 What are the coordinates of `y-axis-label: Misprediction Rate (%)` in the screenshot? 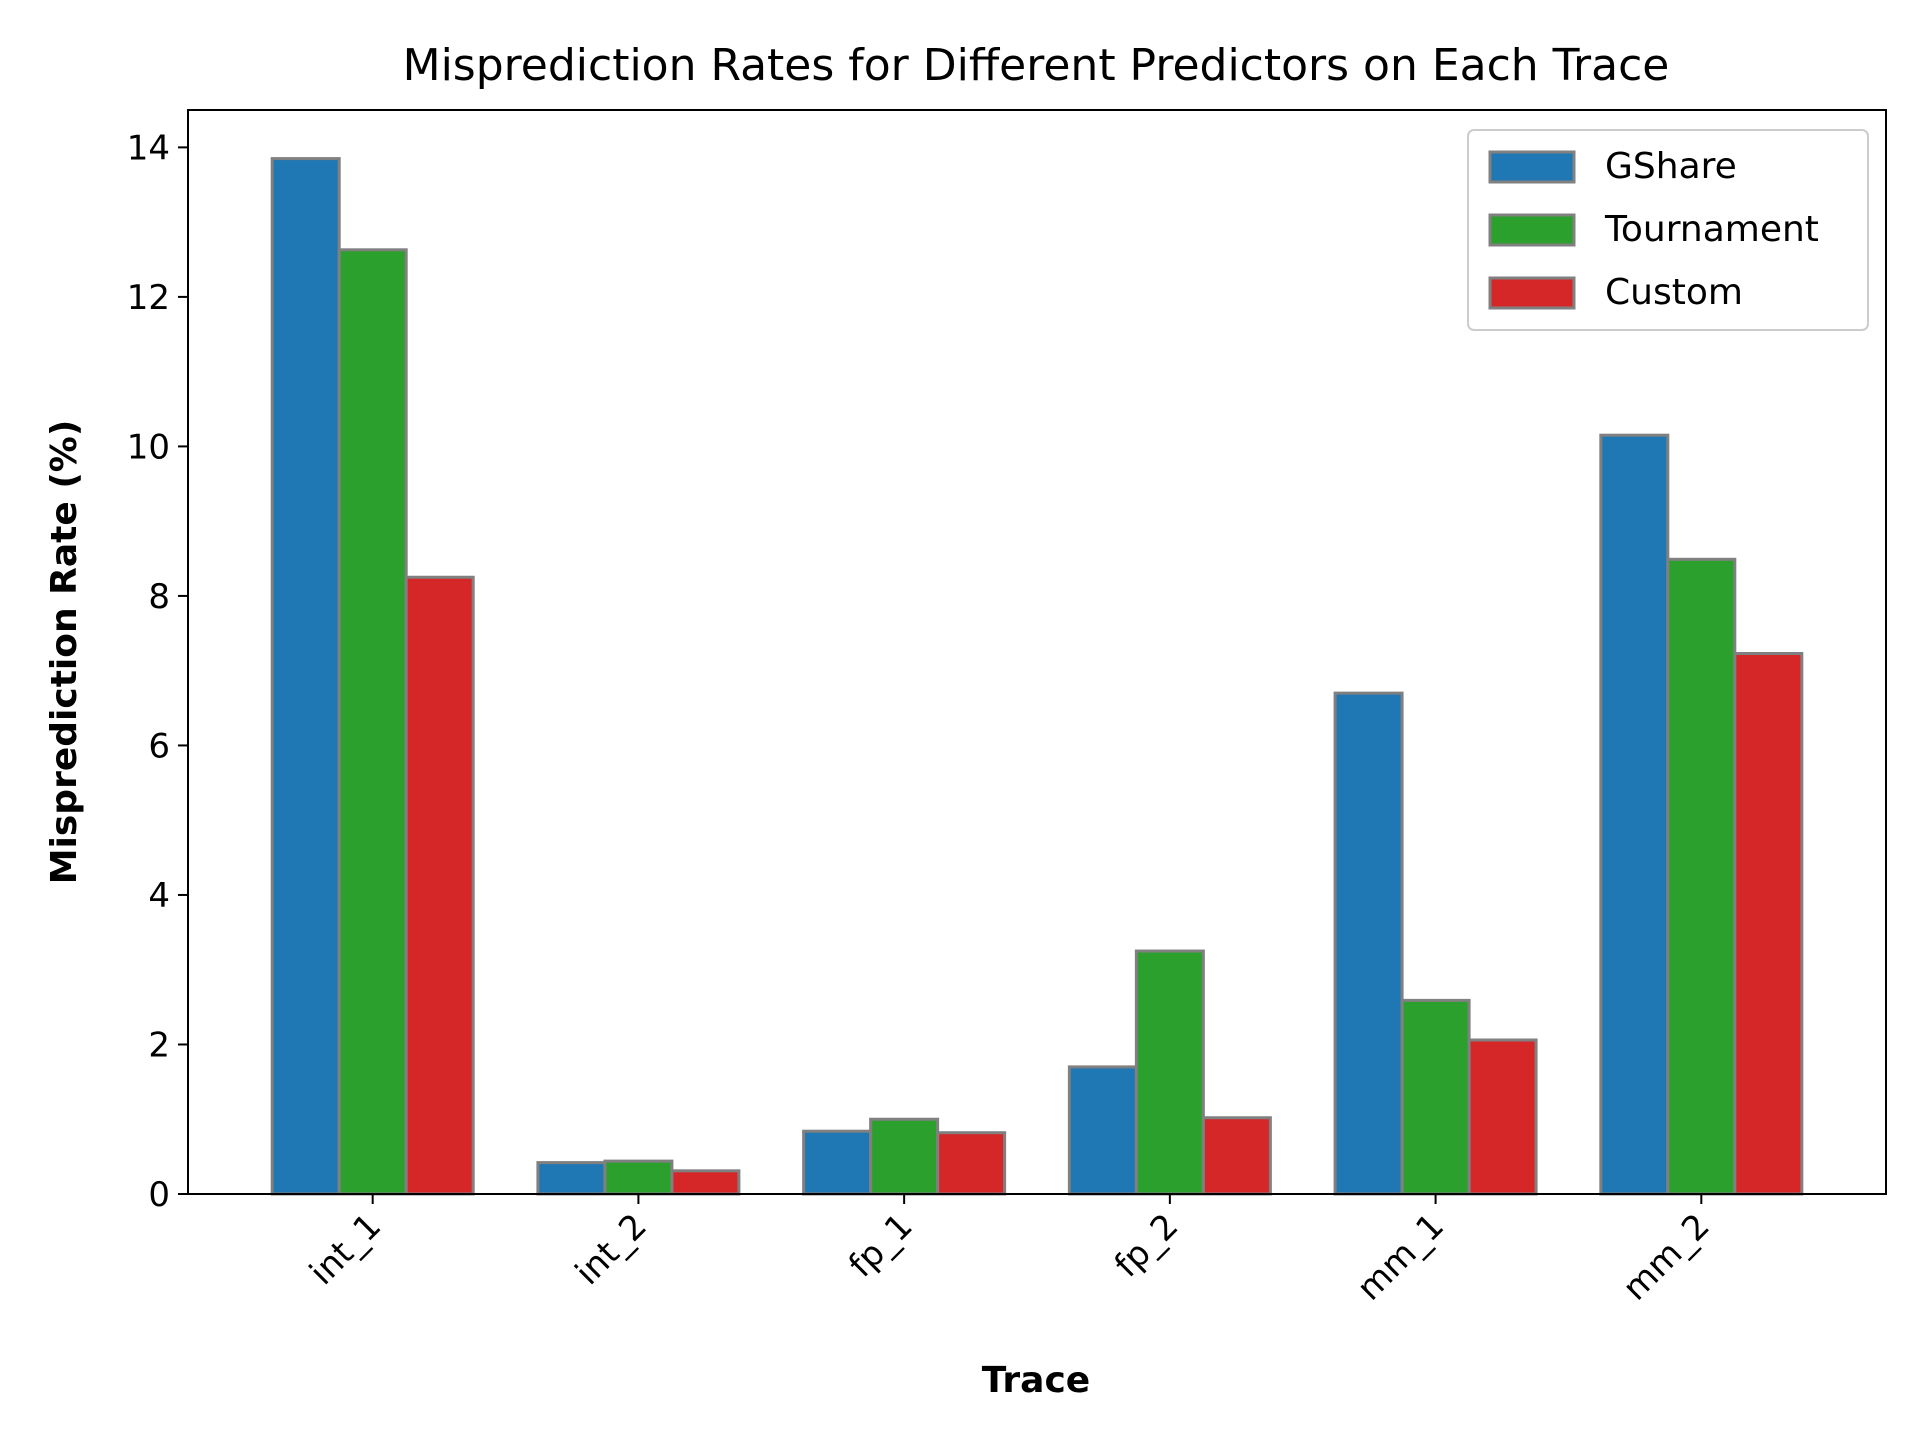 It's located at (64, 652).